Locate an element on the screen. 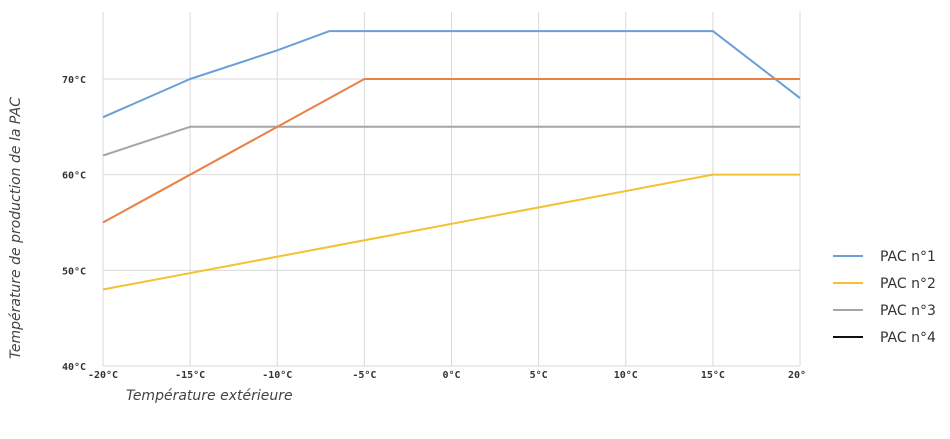 The height and width of the screenshot is (439, 950). y-tick-label: 70°C is located at coordinates (74, 80).